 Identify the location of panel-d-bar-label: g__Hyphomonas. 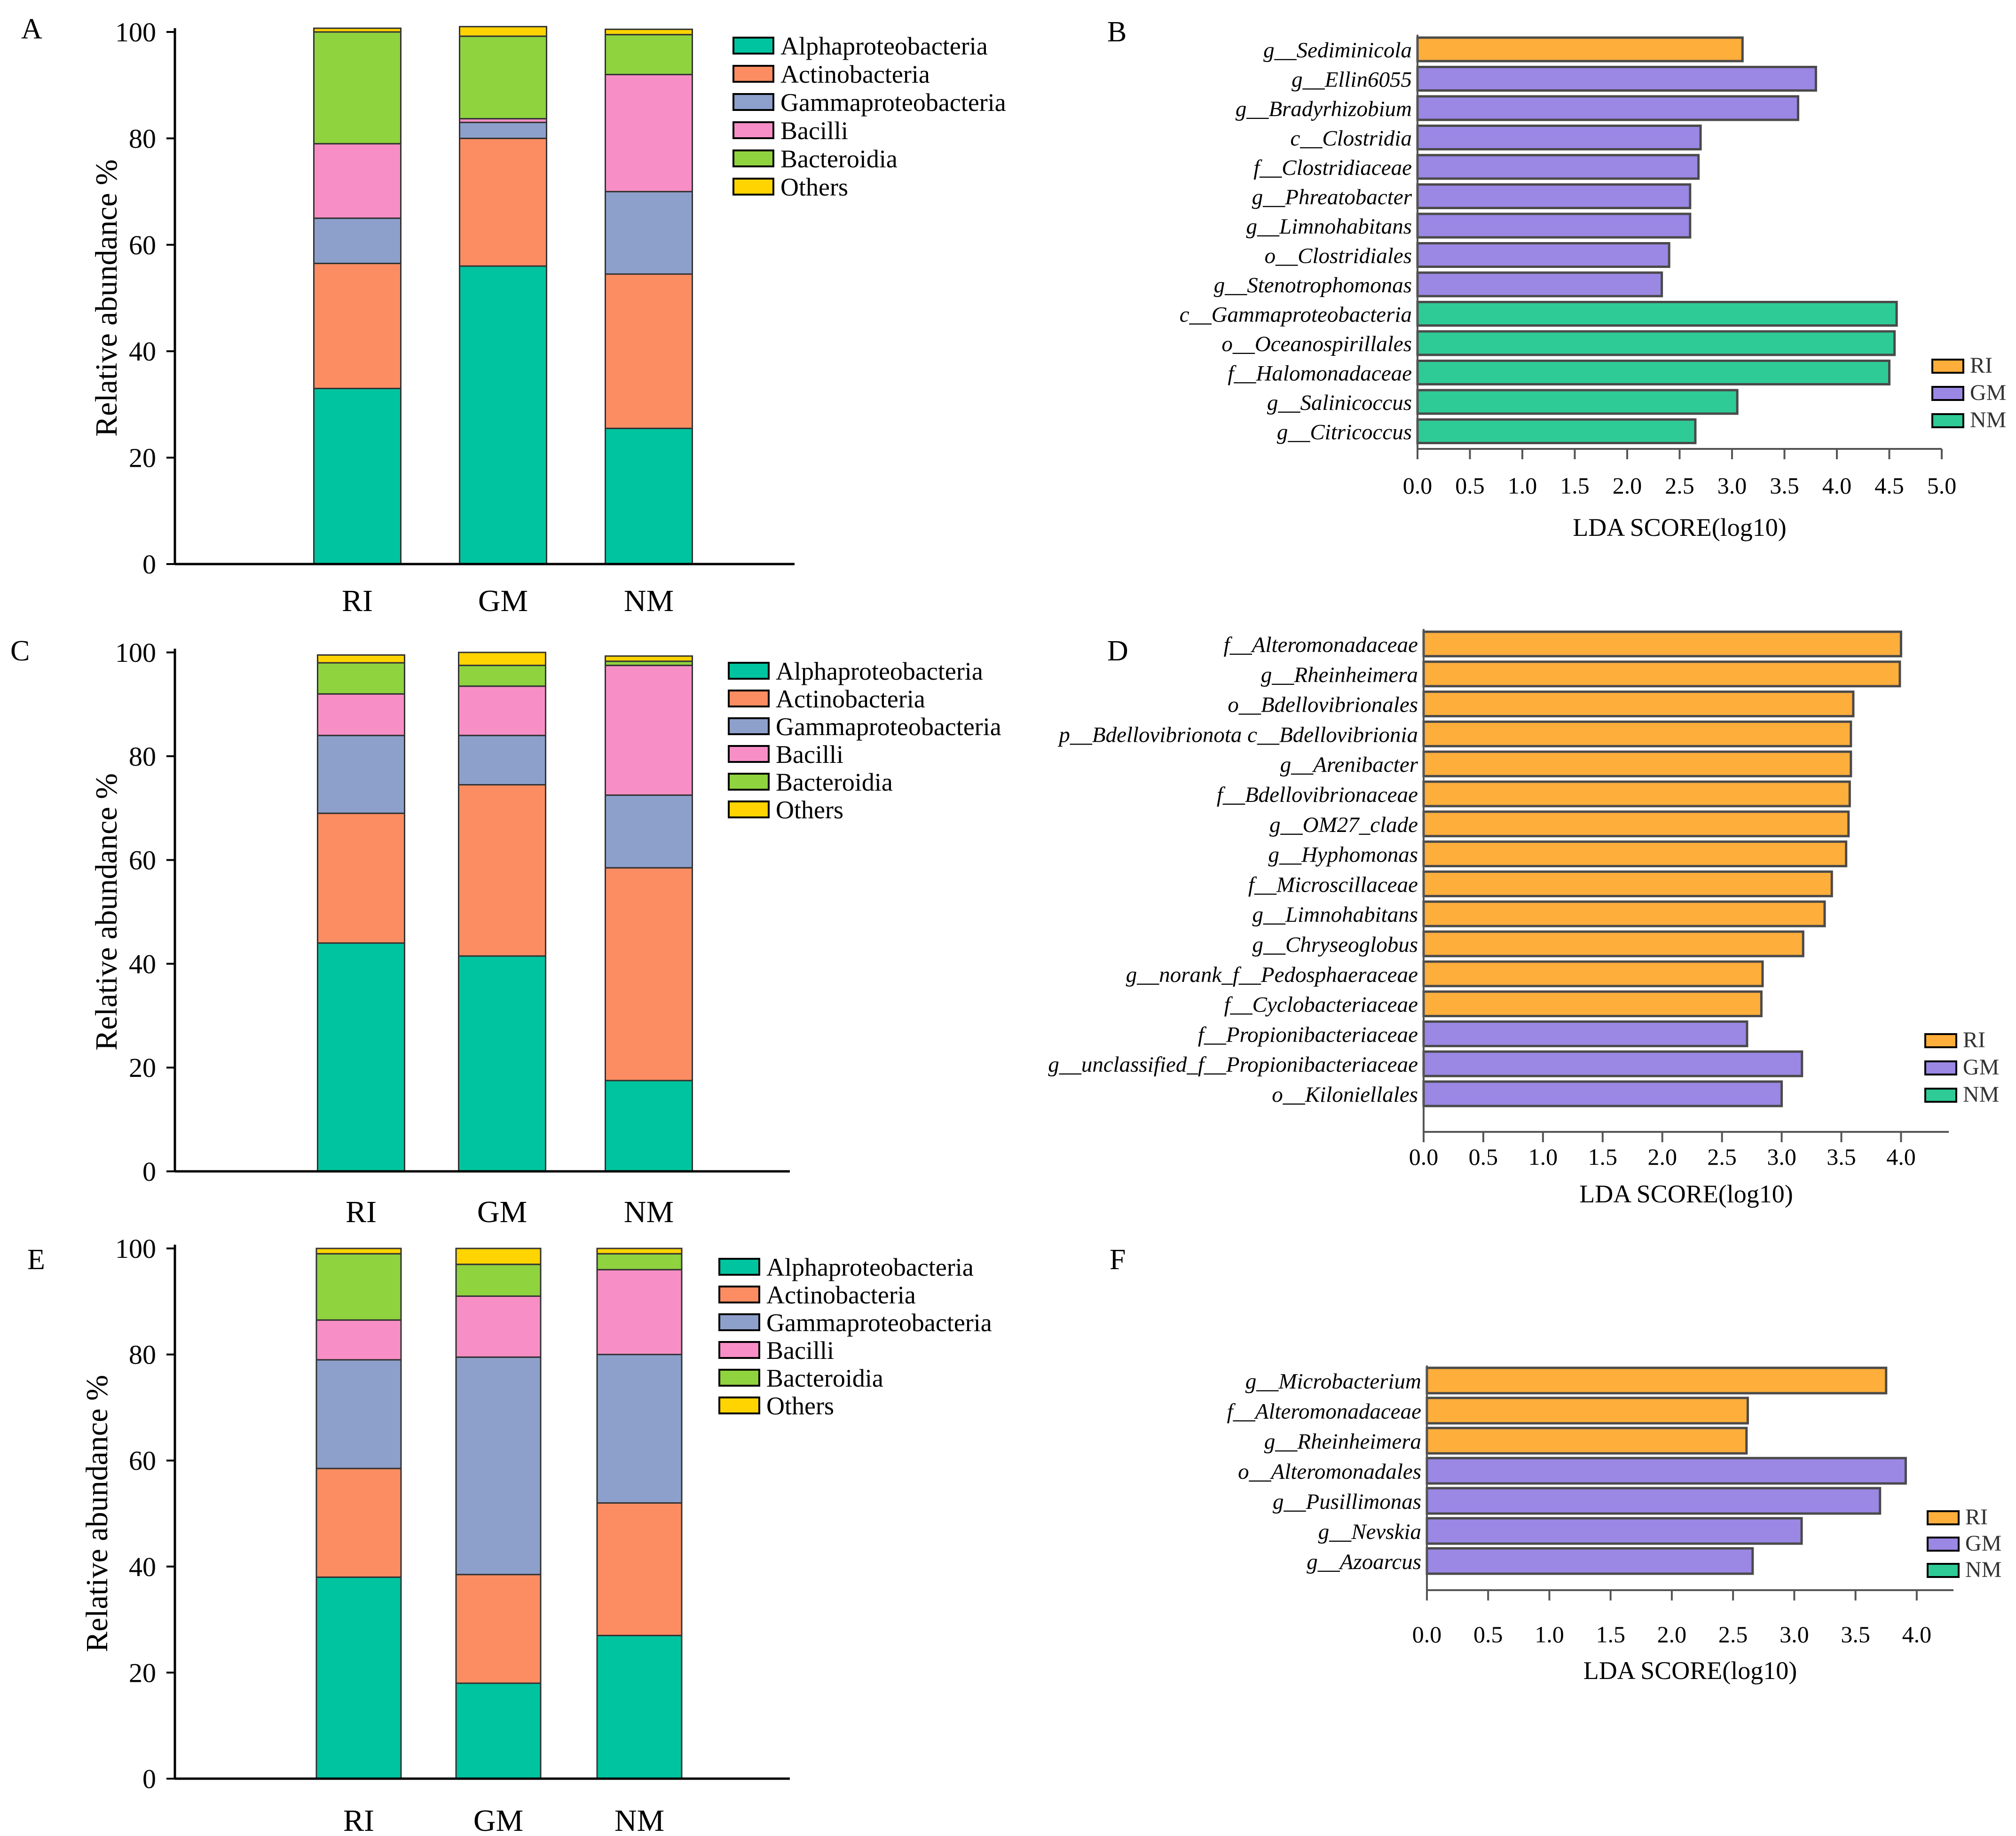
(1343, 855).